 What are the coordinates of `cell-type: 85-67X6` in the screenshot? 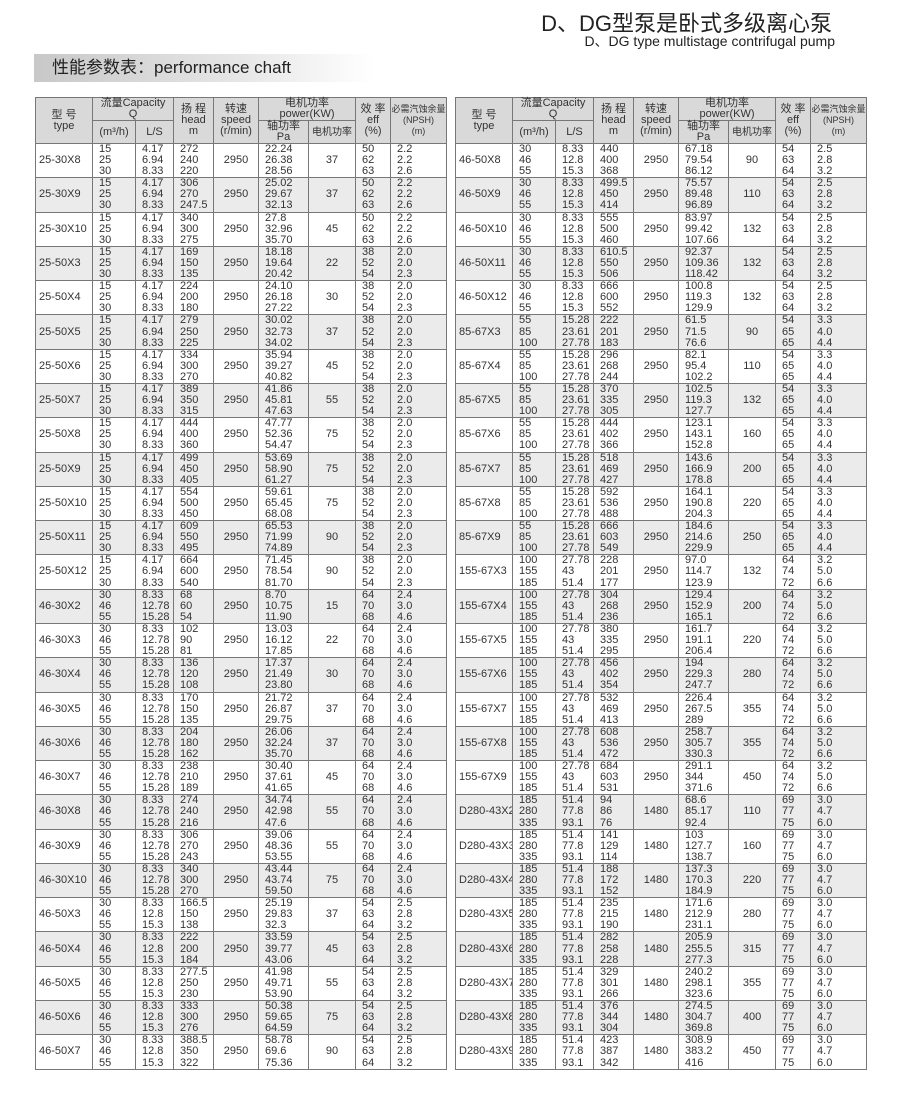 It's located at (484, 435).